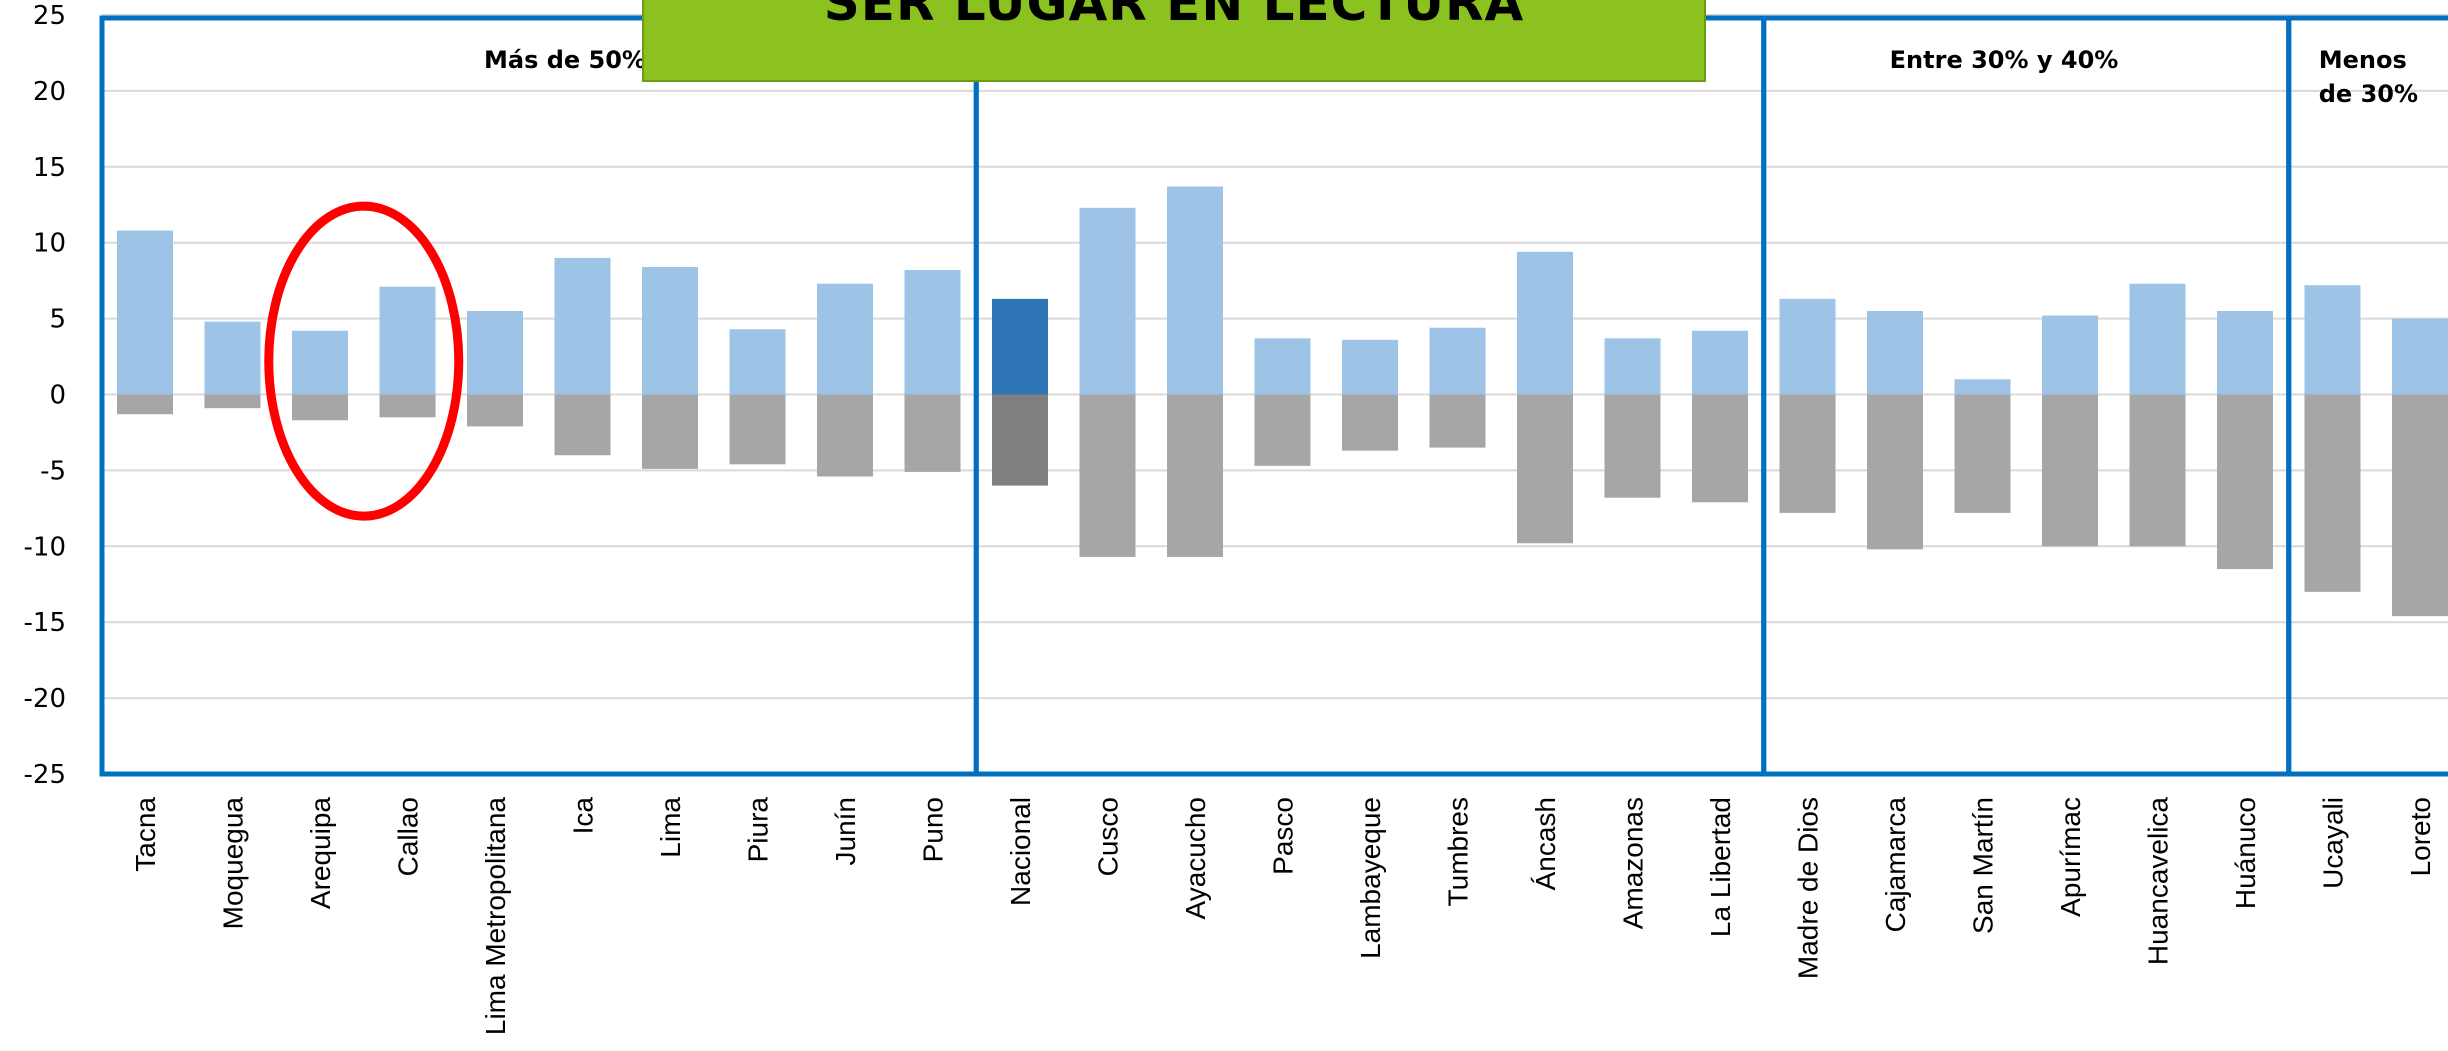 The height and width of the screenshot is (1051, 2448). I want to click on y-tick-label: 5, so click(57, 320).